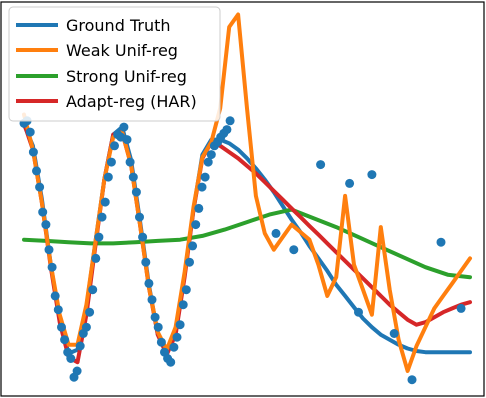  I want to click on legend-box, so click(114, 64).